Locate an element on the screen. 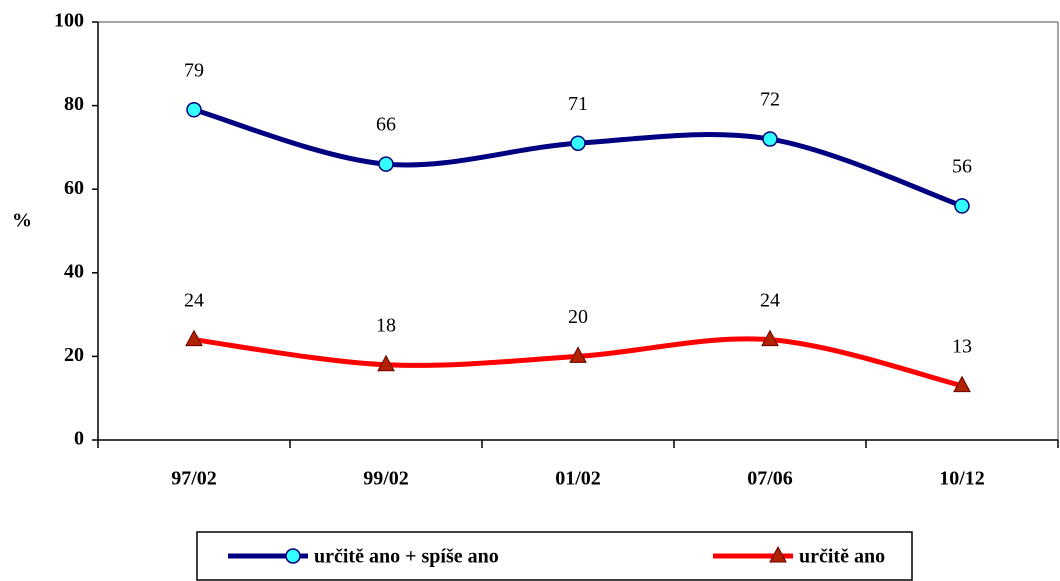 This screenshot has height=581, width=1060. data-label: 79 is located at coordinates (194, 70).